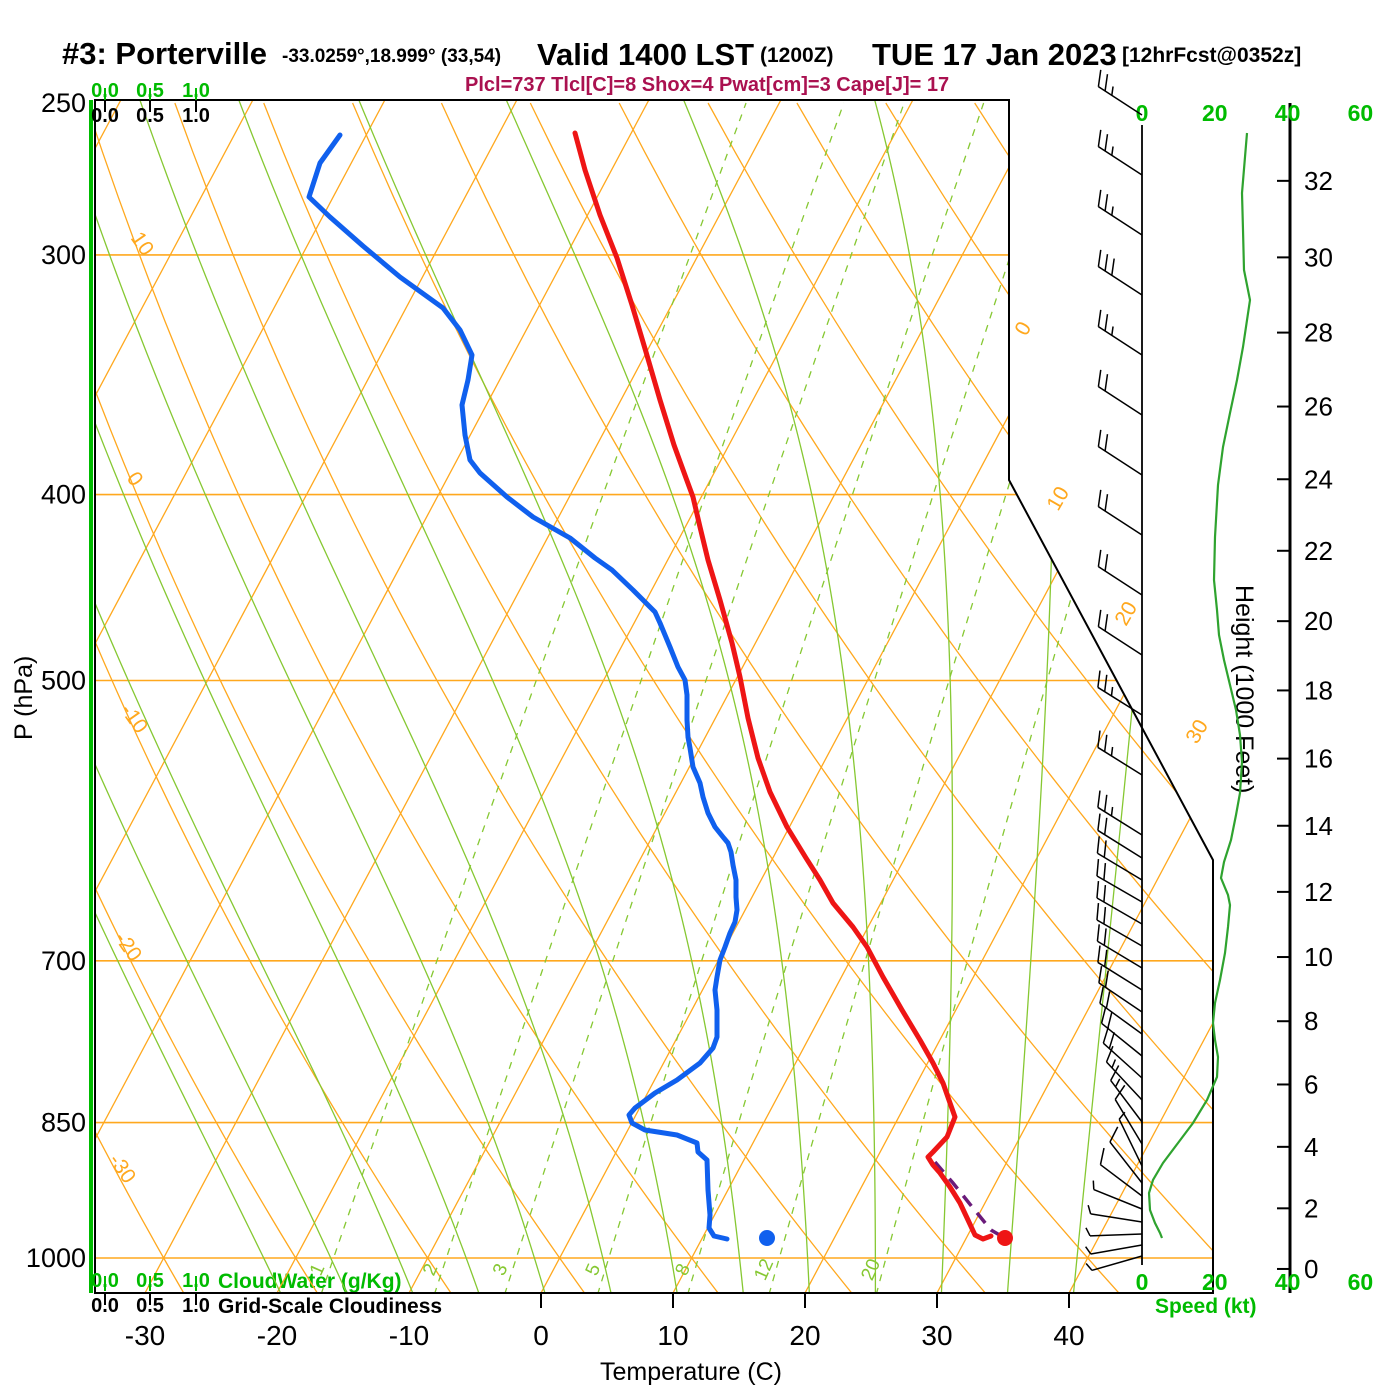 The height and width of the screenshot is (1400, 1400). What do you see at coordinates (1114, 670) in the screenshot?
I see `wind-barbs` at bounding box center [1114, 670].